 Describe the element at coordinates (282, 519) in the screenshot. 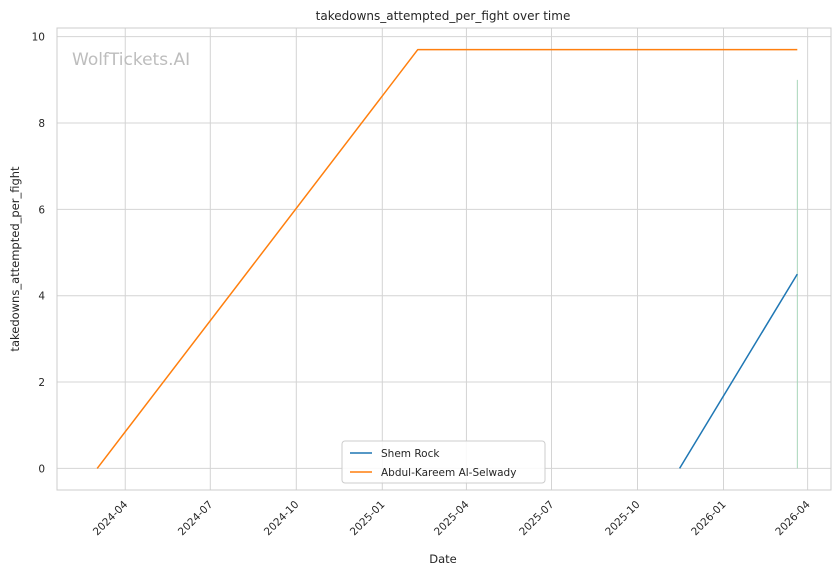

I see `x-tick-label: 2024-10` at that location.